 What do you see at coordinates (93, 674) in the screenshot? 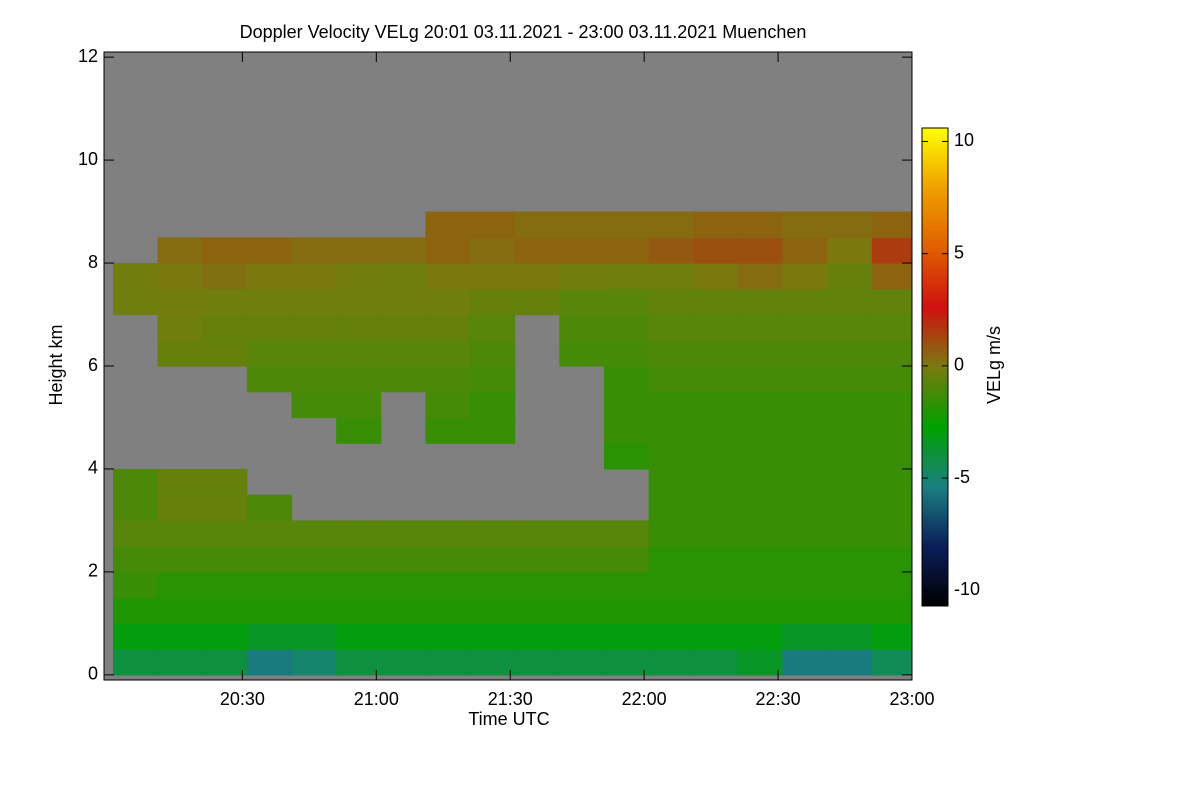
I see `y-tick-label: 0` at bounding box center [93, 674].